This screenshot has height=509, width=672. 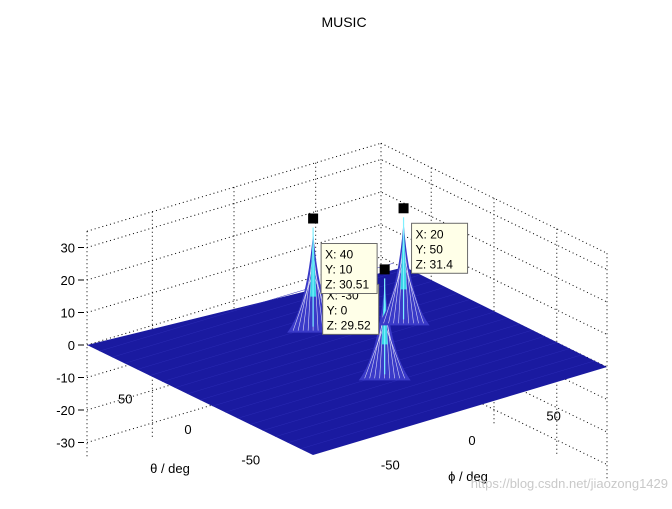 I want to click on theta-tick-label: 50, so click(x=125, y=398).